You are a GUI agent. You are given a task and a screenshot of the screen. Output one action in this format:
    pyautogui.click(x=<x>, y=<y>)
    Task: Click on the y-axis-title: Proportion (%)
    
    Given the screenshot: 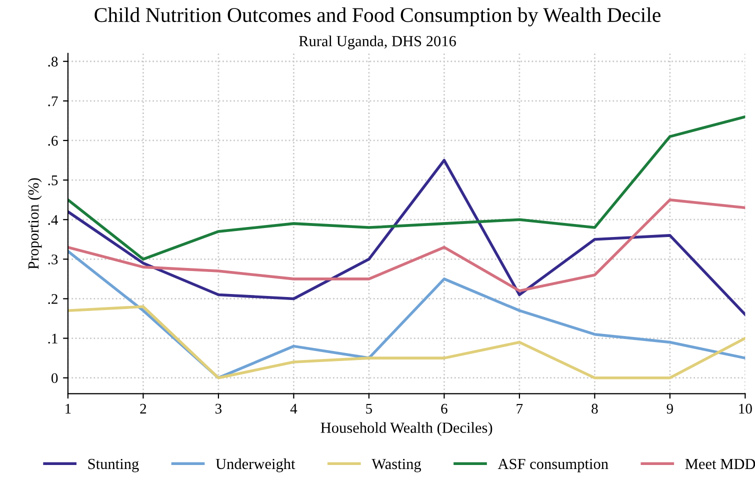 What is the action you would take?
    pyautogui.click(x=35, y=224)
    